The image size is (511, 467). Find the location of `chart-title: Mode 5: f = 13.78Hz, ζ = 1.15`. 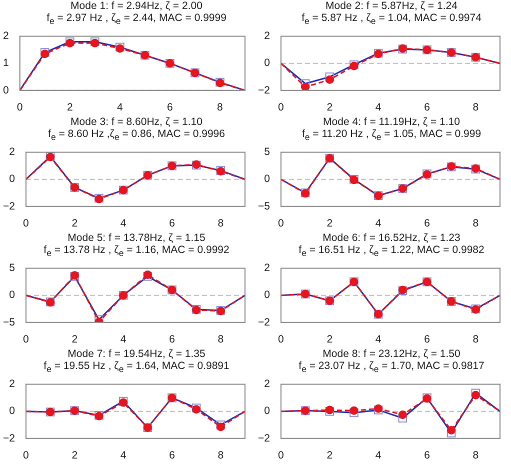

chart-title: Mode 5: f = 13.78Hz, ζ = 1.15 is located at coordinates (136, 238).